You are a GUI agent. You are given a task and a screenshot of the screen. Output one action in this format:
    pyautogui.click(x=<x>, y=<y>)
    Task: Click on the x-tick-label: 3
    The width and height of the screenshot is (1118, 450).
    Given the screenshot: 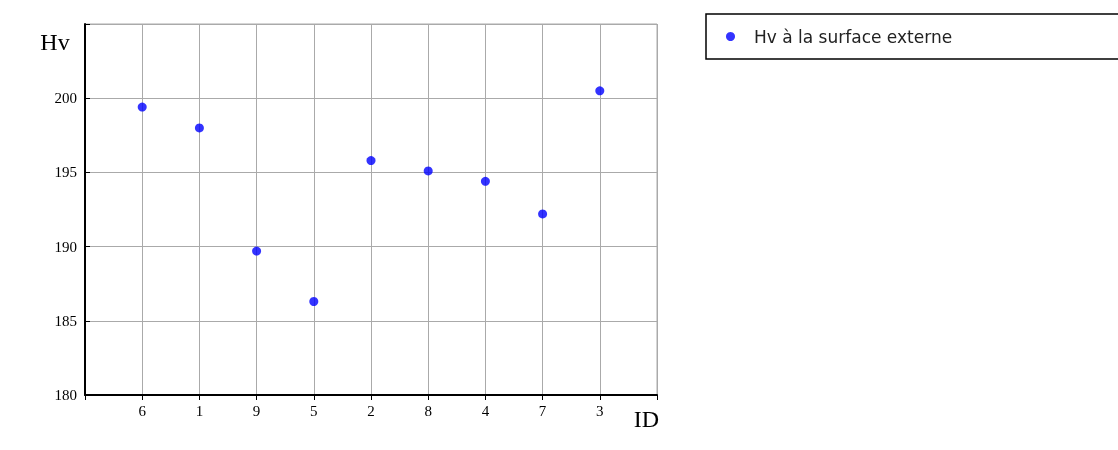 What is the action you would take?
    pyautogui.click(x=600, y=410)
    